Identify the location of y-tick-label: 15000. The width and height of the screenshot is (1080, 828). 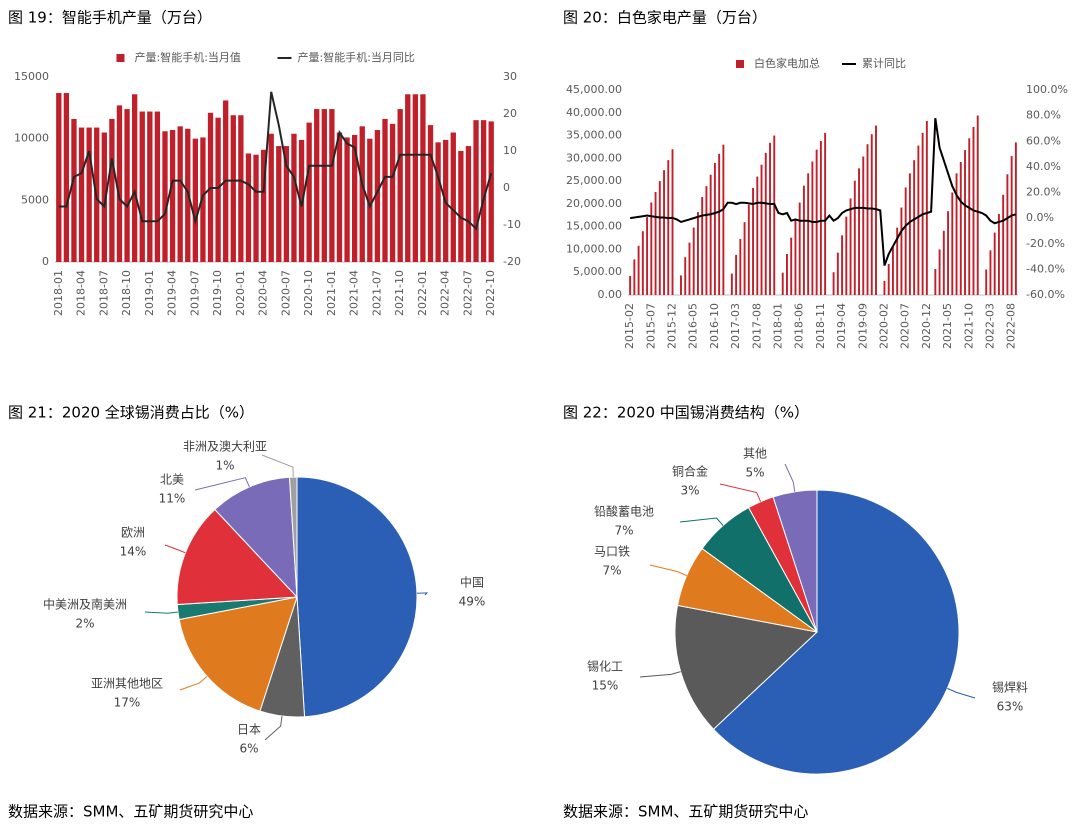
(31, 76).